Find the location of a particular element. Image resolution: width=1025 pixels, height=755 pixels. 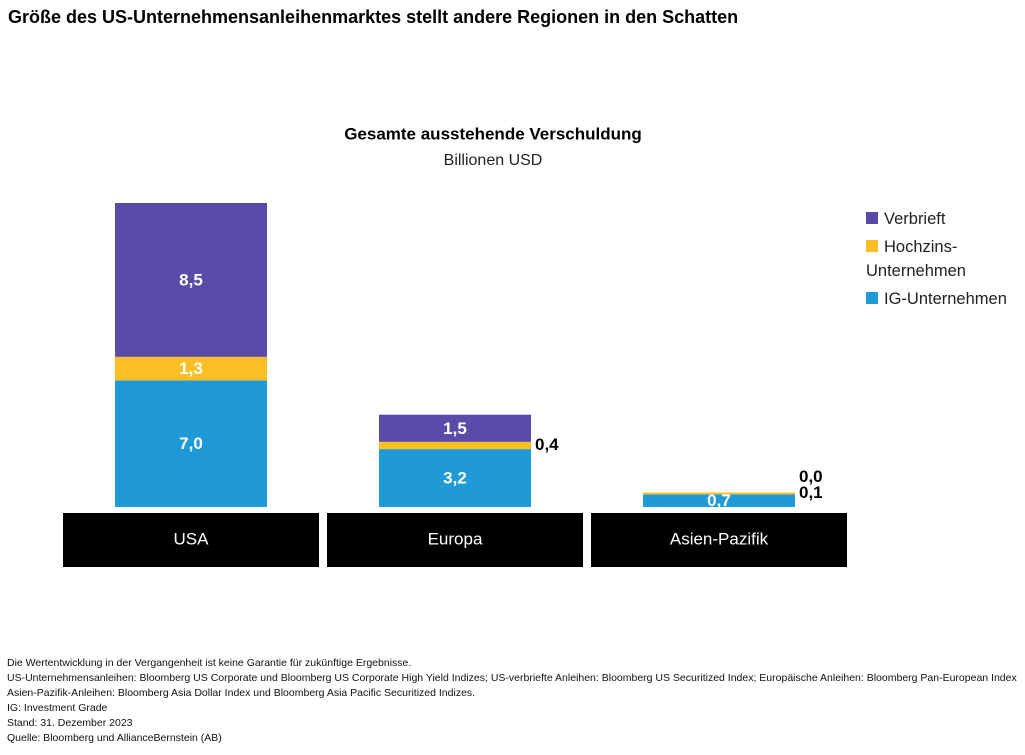

footnote: Stand: 31. Dezember 2023 is located at coordinates (70, 723).